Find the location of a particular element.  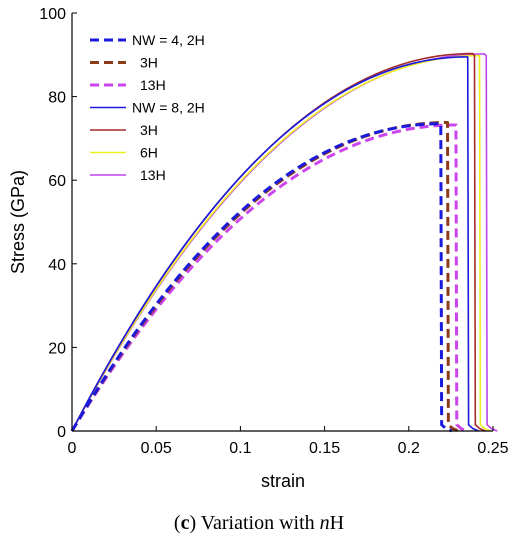

caption-suffix: H is located at coordinates (337, 523).